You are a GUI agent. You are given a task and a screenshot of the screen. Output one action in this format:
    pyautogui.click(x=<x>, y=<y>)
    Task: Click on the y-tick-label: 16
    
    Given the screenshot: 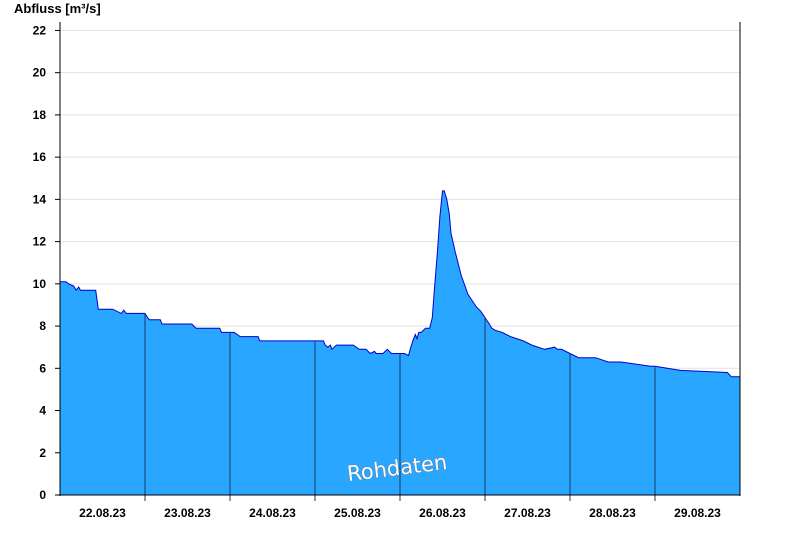 What is the action you would take?
    pyautogui.click(x=40, y=157)
    